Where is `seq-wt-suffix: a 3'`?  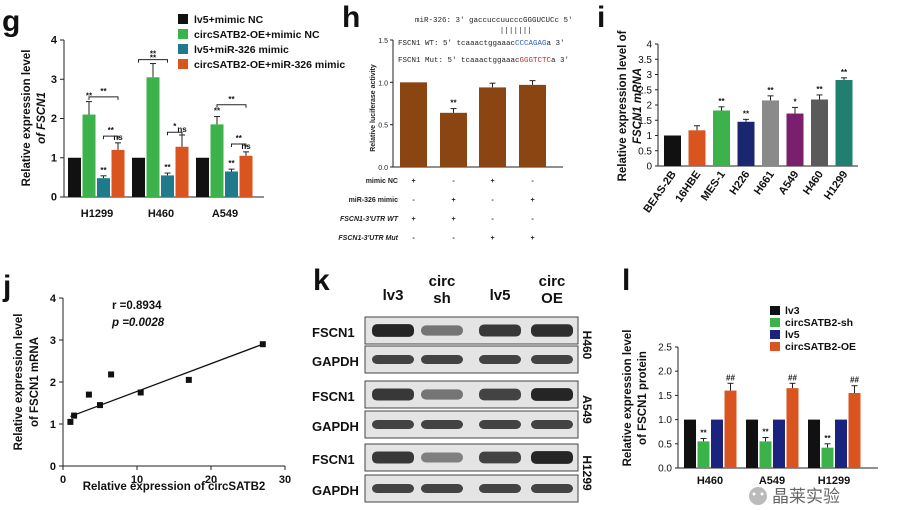 seq-wt-suffix: a 3' is located at coordinates (556, 44).